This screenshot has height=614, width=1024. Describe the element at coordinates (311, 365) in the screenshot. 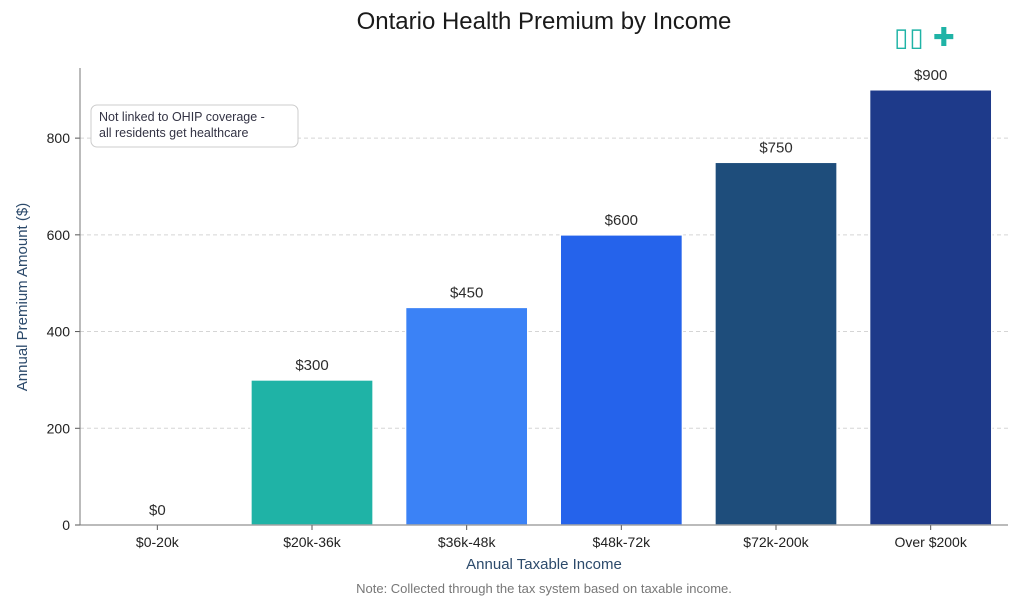

I see `bar-value-label: $300` at that location.